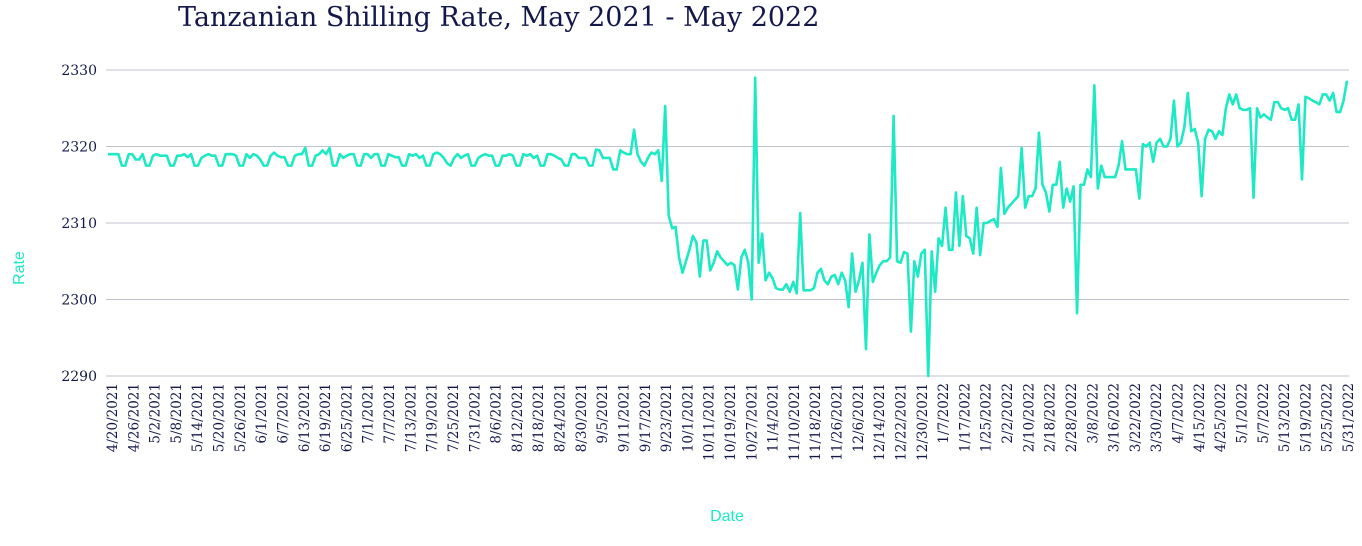 This screenshot has height=546, width=1362. I want to click on x-tick-label: 7/31/2021, so click(475, 417).